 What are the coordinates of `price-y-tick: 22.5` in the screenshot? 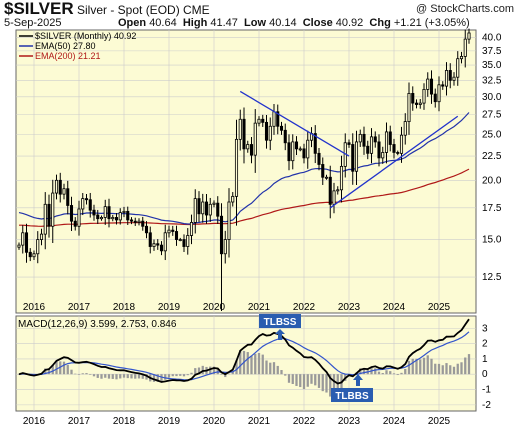 It's located at (492, 156).